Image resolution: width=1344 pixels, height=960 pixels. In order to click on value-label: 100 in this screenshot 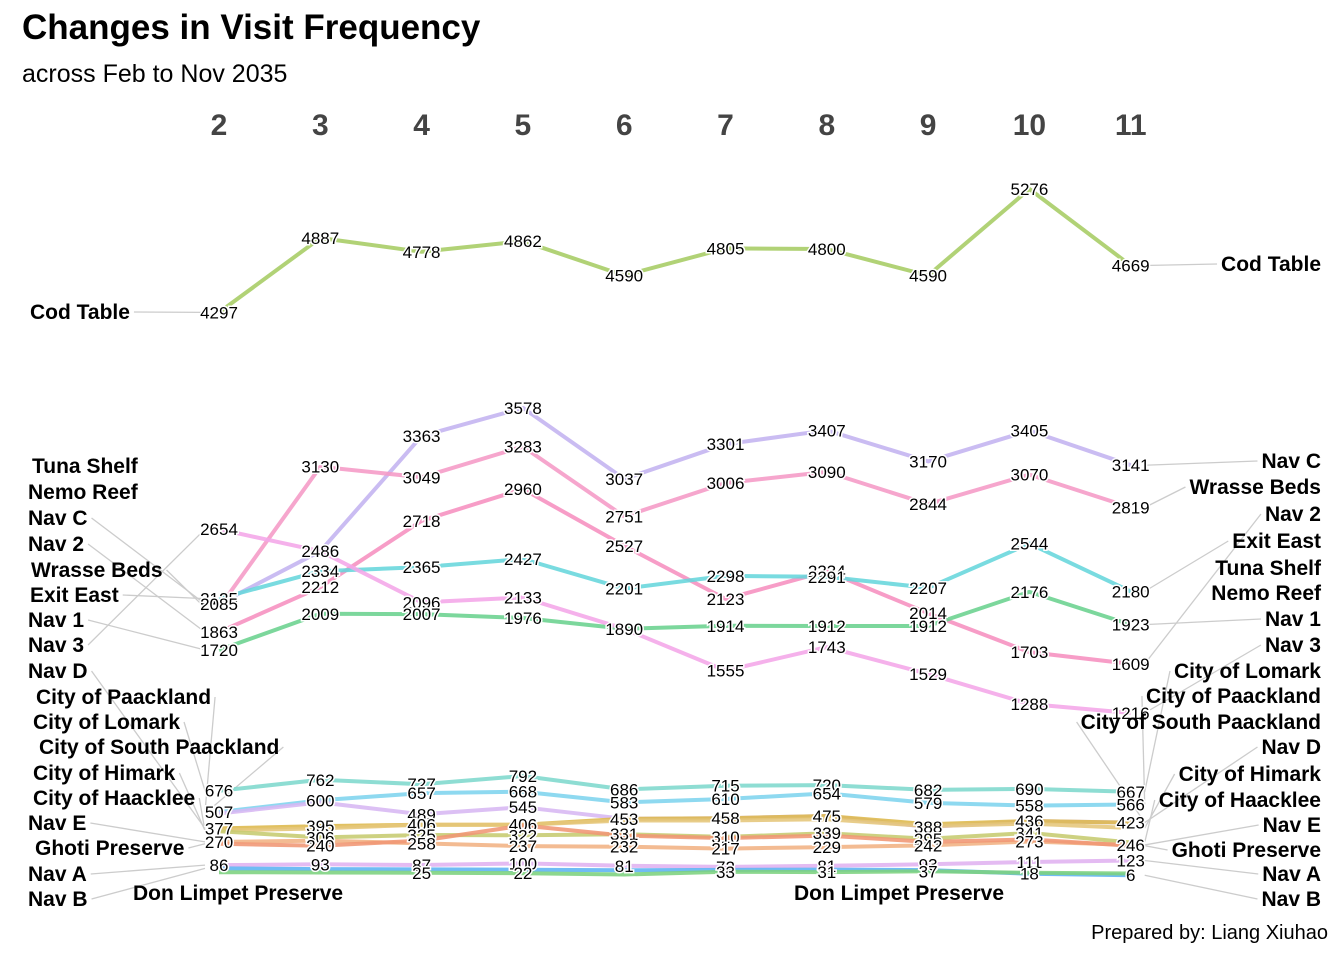, I will do `click(523, 863)`.